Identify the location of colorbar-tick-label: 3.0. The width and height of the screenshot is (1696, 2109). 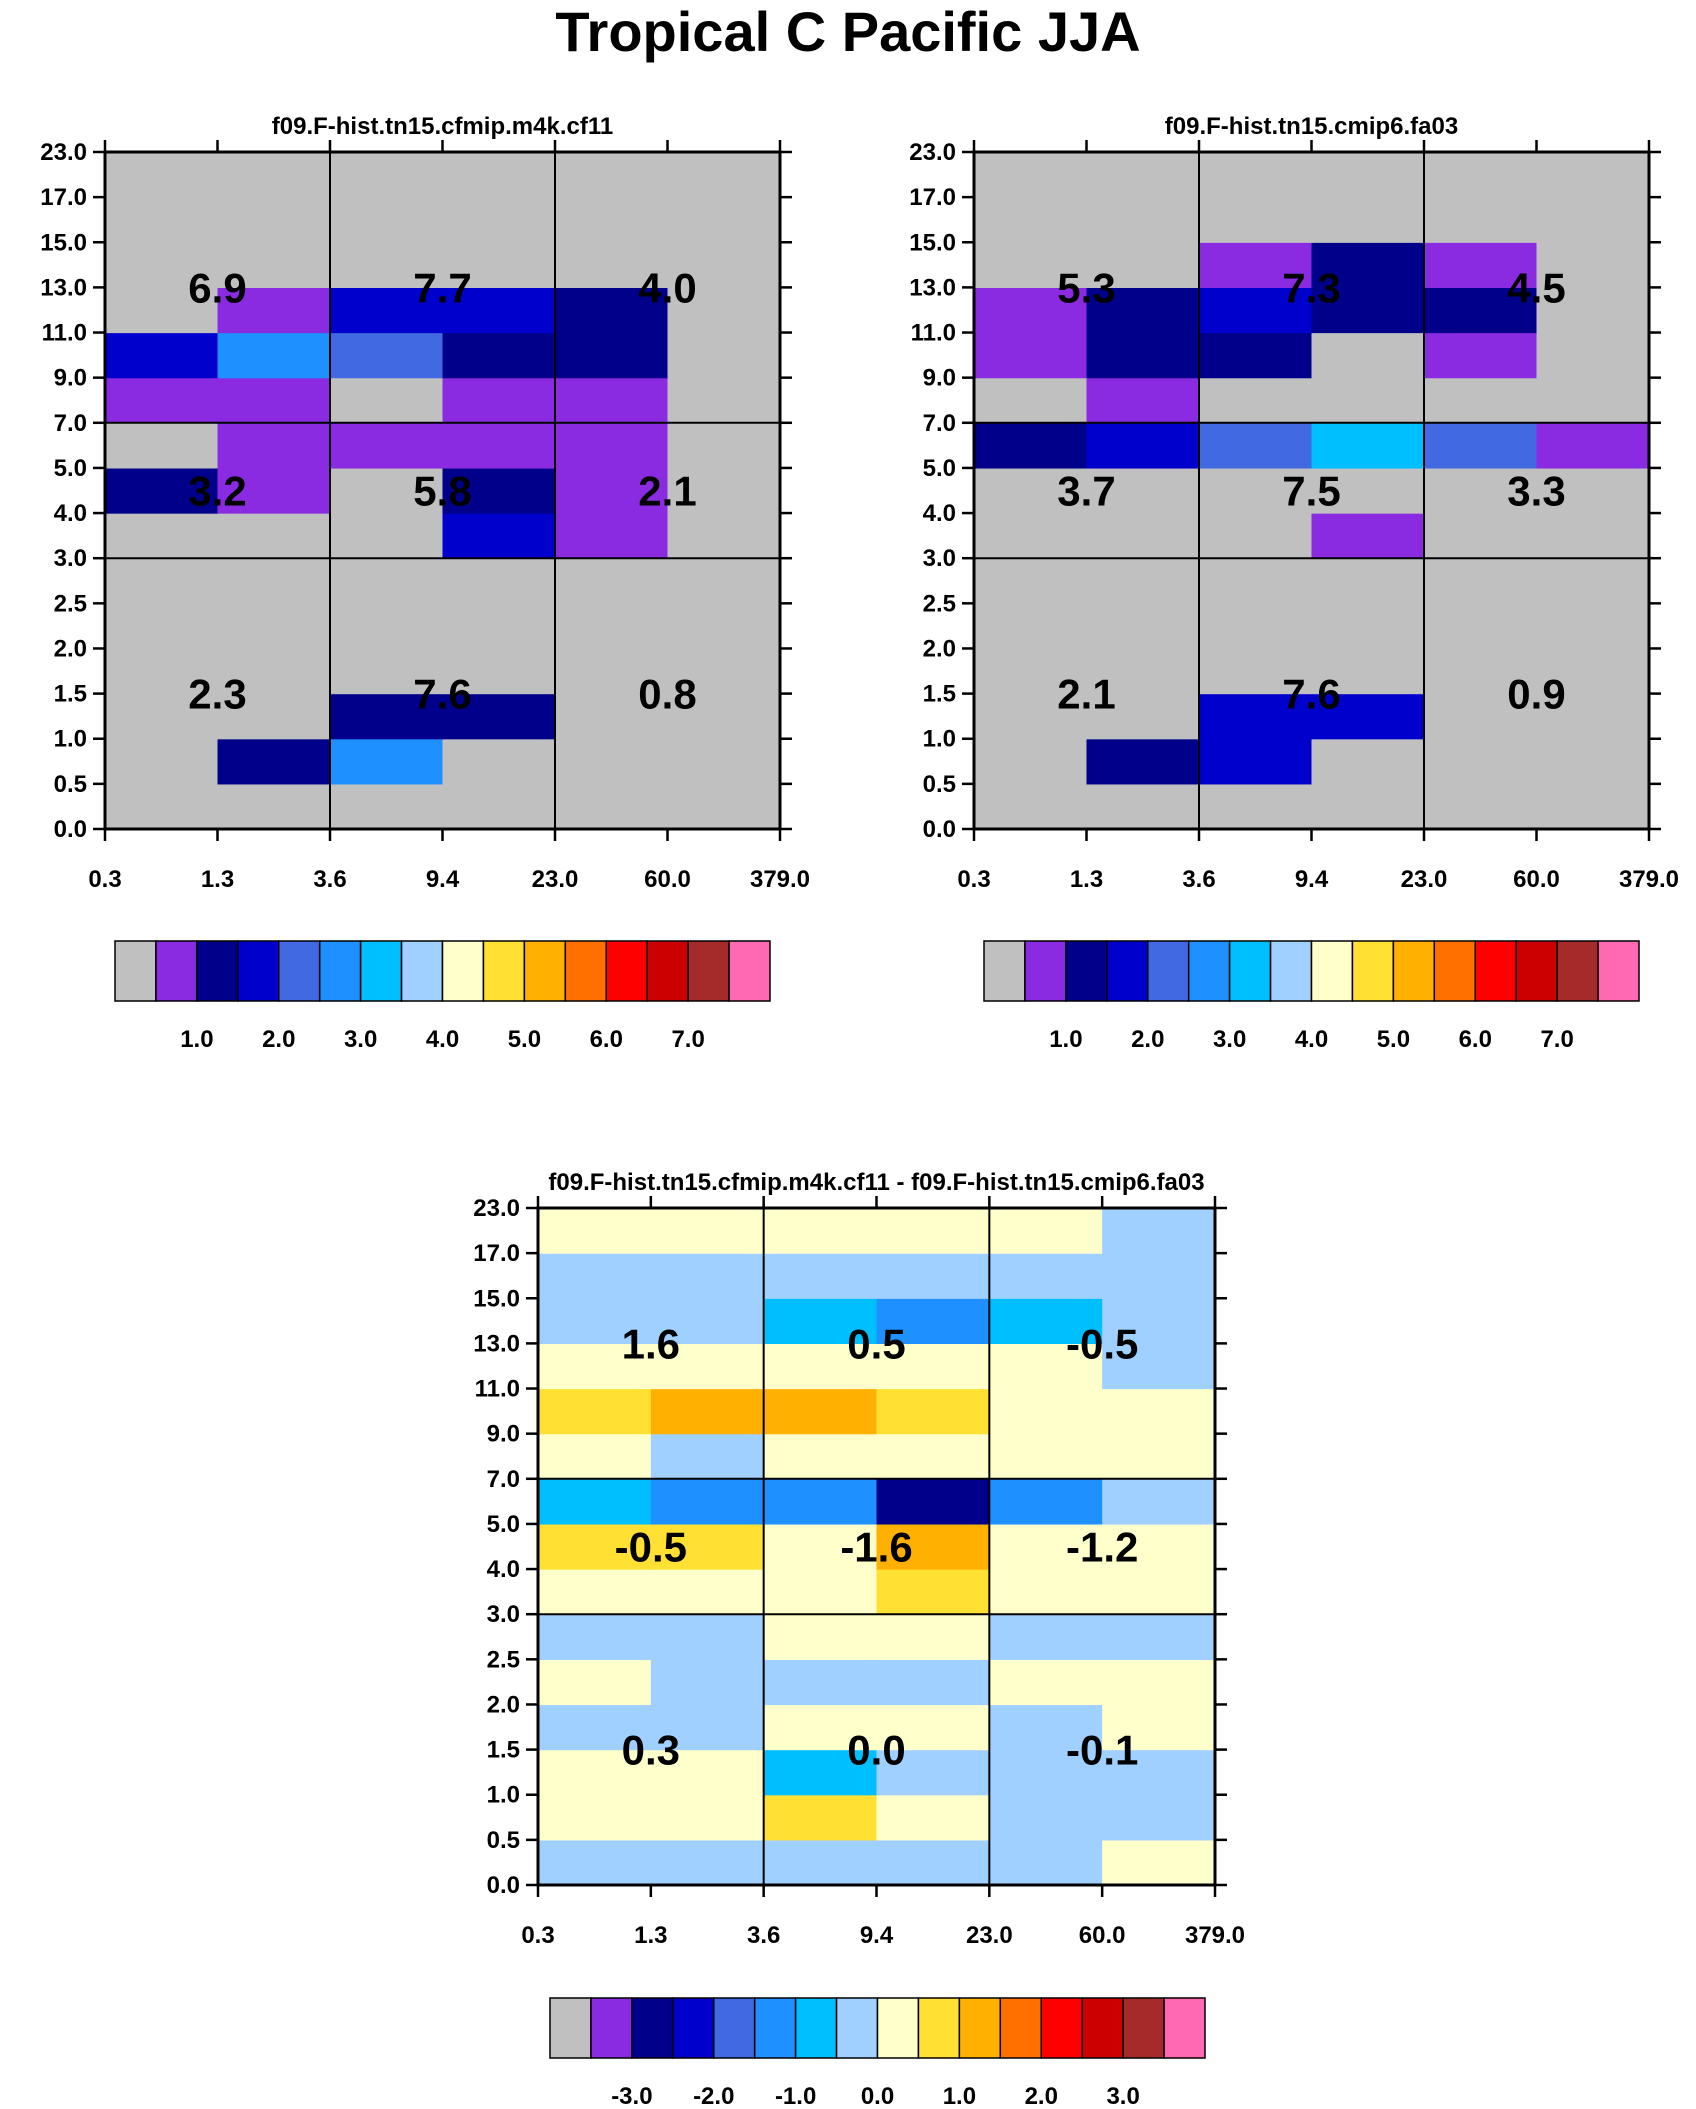
(1229, 1039).